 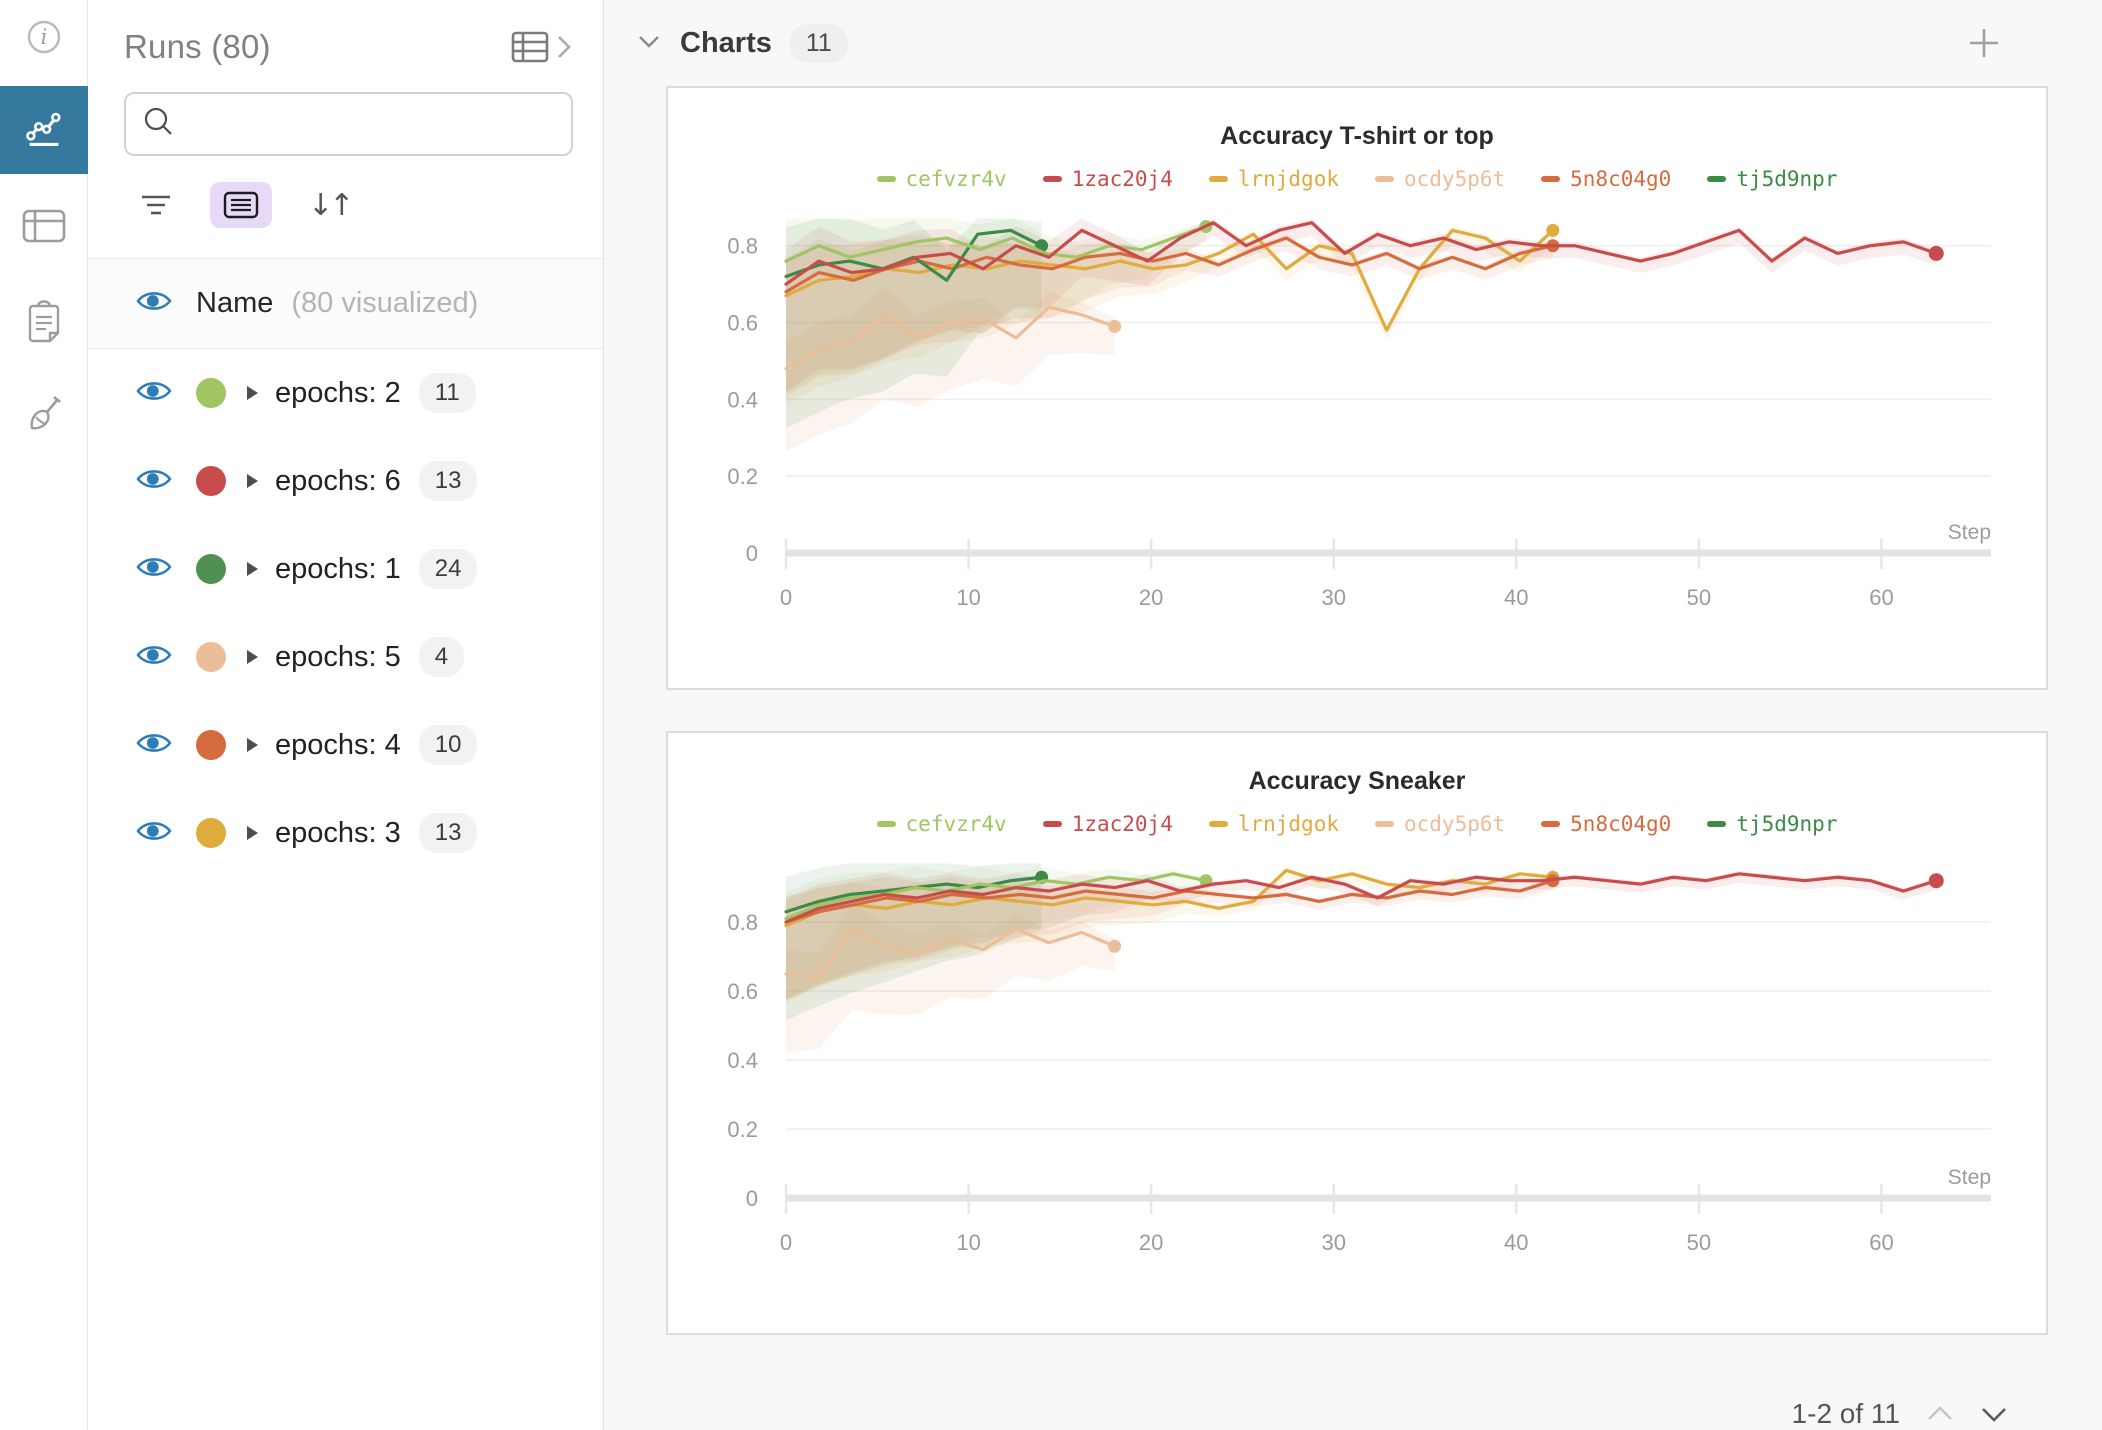 What do you see at coordinates (1455, 824) in the screenshot?
I see `legend-run-name: ocdy5p6t` at bounding box center [1455, 824].